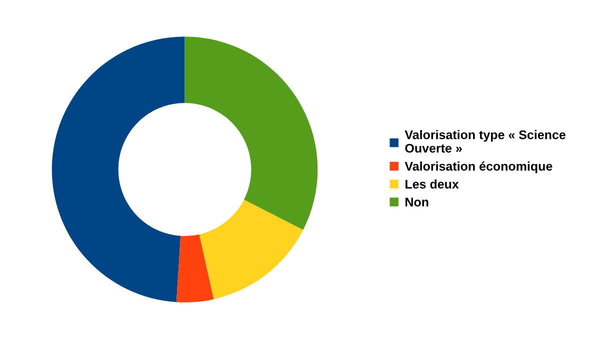  What do you see at coordinates (485, 141) in the screenshot?
I see `legend-label: Valorisation type « Science Ouverte »` at bounding box center [485, 141].